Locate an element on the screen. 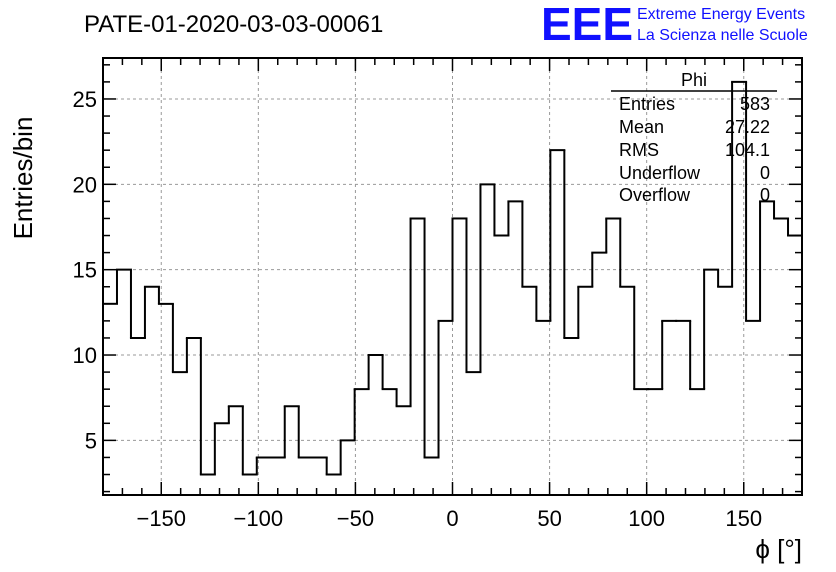 This screenshot has width=836, height=572. logo-mark: EEE is located at coordinates (587, 25).